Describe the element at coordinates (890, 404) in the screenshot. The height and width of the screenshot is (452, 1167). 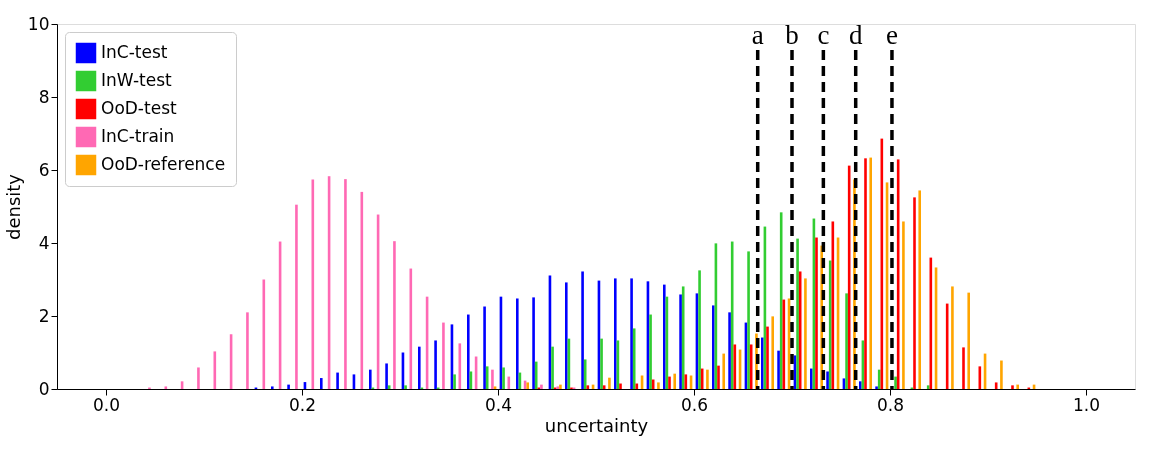
I see `x-tick-label: 0.8` at that location.